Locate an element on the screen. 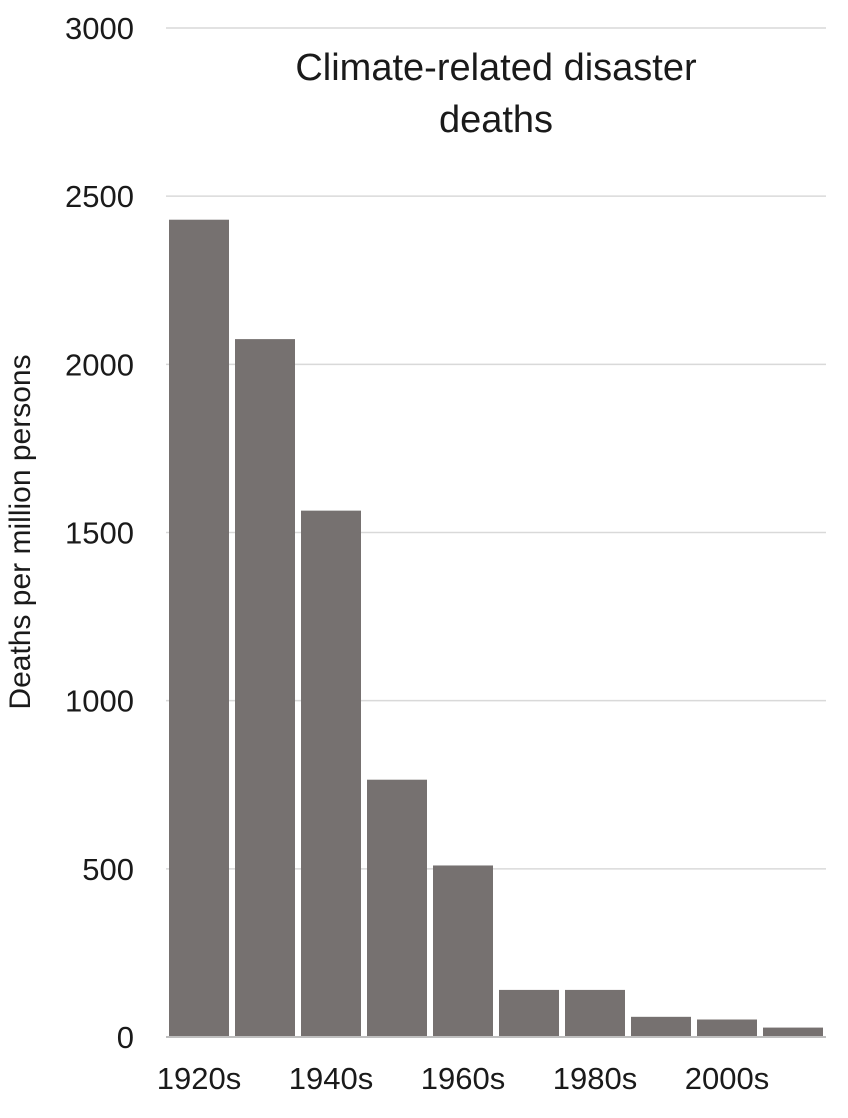  chart-title-line-2: deaths is located at coordinates (496, 120).